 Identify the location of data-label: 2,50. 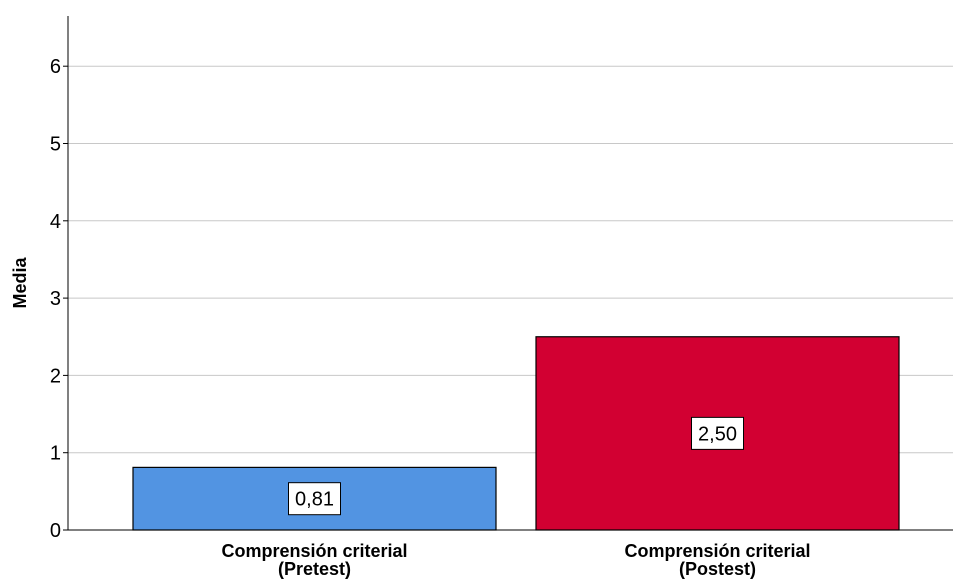
(717, 434).